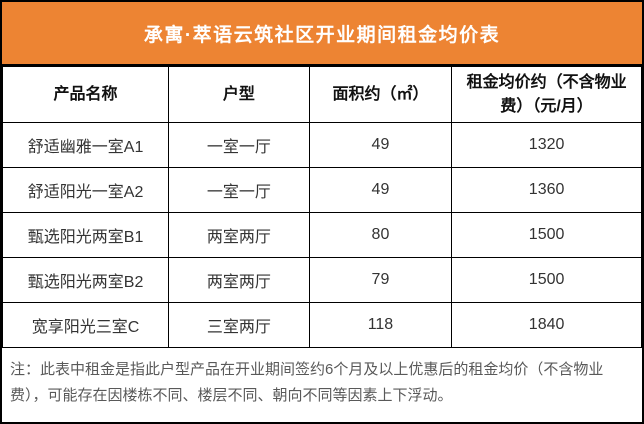 Image resolution: width=644 pixels, height=424 pixels. Describe the element at coordinates (380, 280) in the screenshot. I see `cell-area: 79` at that location.